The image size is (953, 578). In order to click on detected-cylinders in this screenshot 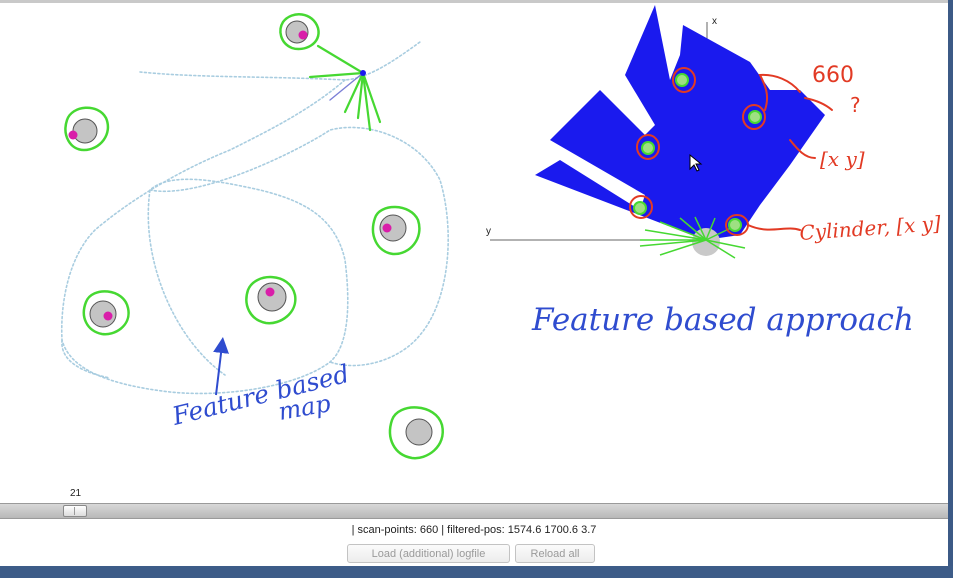, I will do `click(697, 151)`.